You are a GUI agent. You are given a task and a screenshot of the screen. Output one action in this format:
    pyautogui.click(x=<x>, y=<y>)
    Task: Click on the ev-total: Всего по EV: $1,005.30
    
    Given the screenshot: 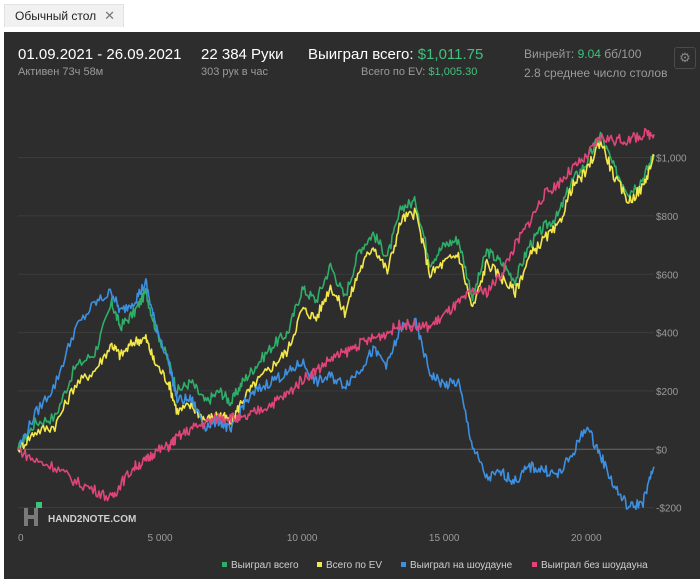 What is the action you would take?
    pyautogui.click(x=419, y=72)
    